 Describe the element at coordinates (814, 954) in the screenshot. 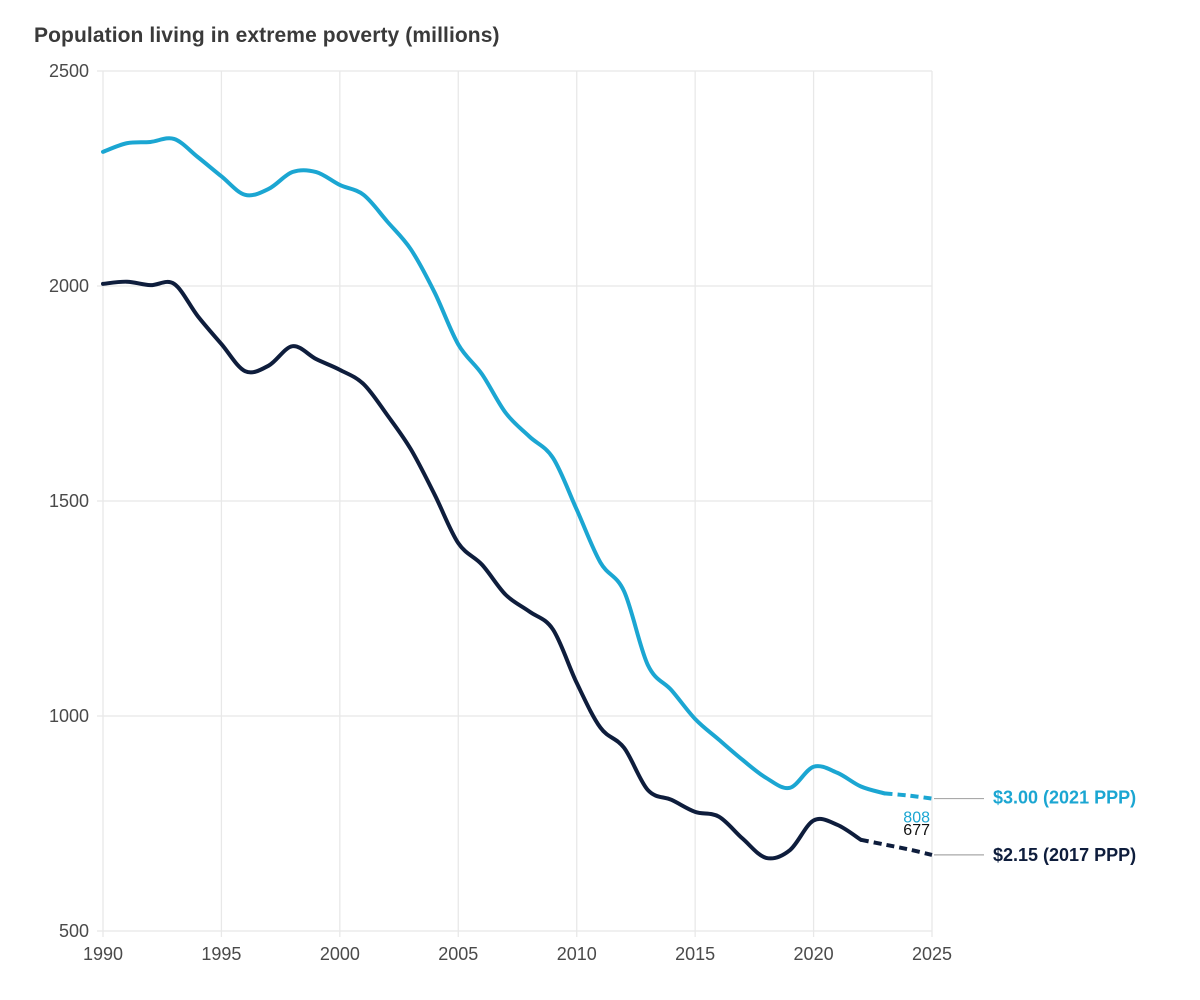

I see `x-tick-label: 2020` at that location.